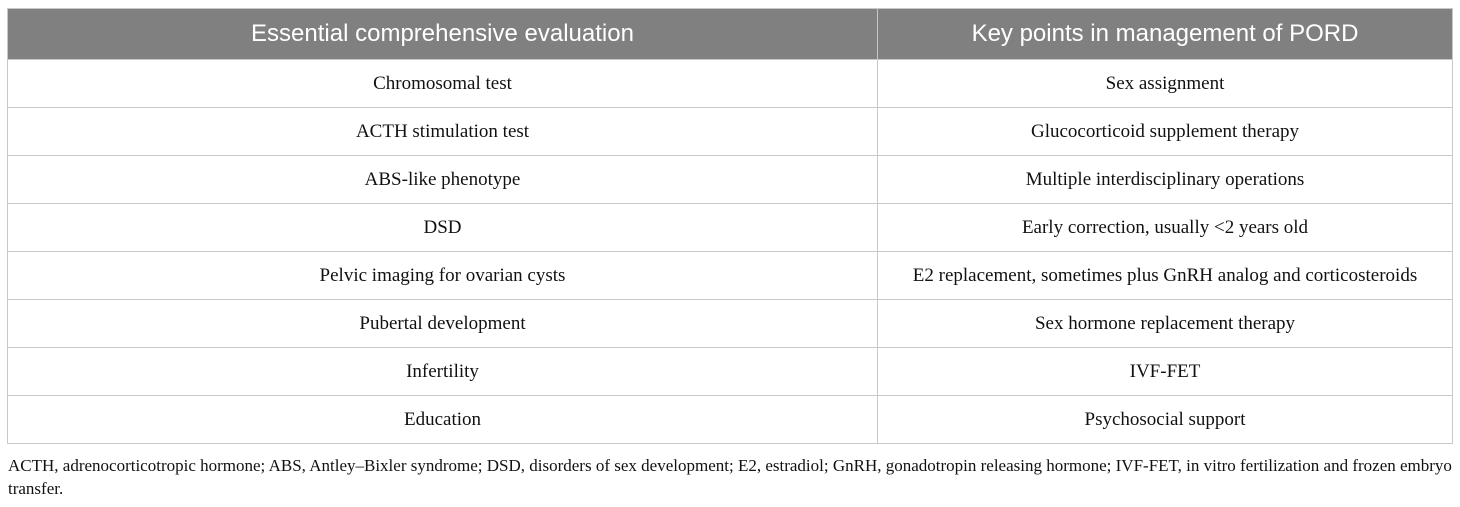  I want to click on table-row: Infertility IVF-FET, so click(730, 371).